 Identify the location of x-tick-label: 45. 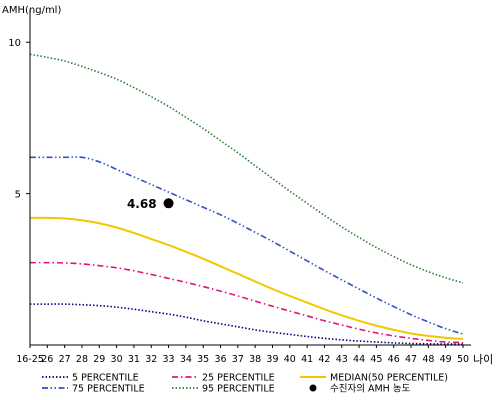
(376, 359).